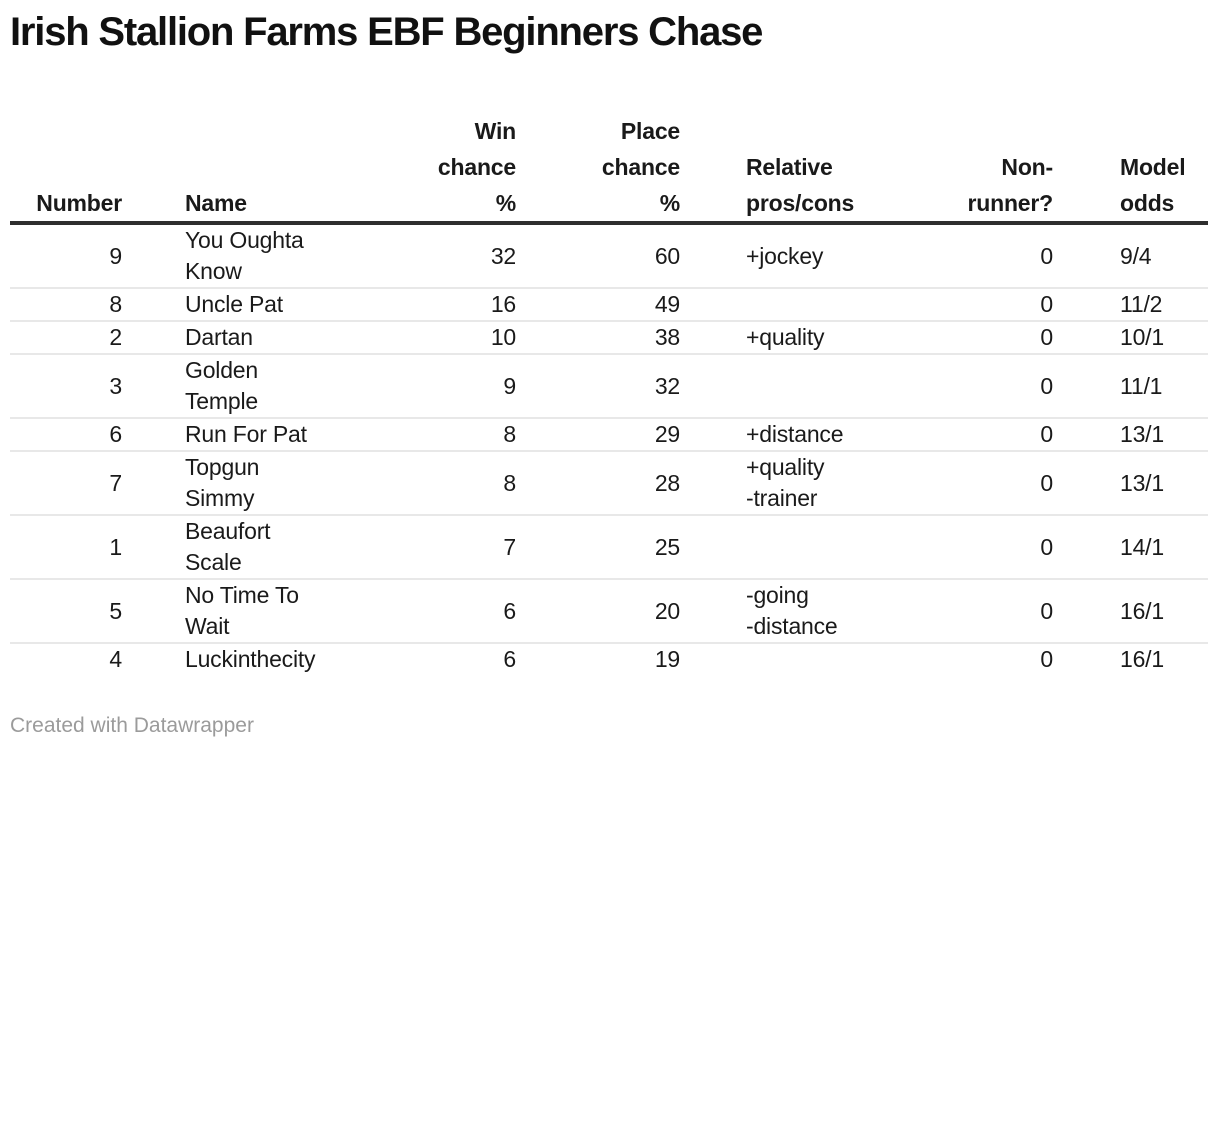  Describe the element at coordinates (115, 546) in the screenshot. I see `cell-number: 1` at that location.